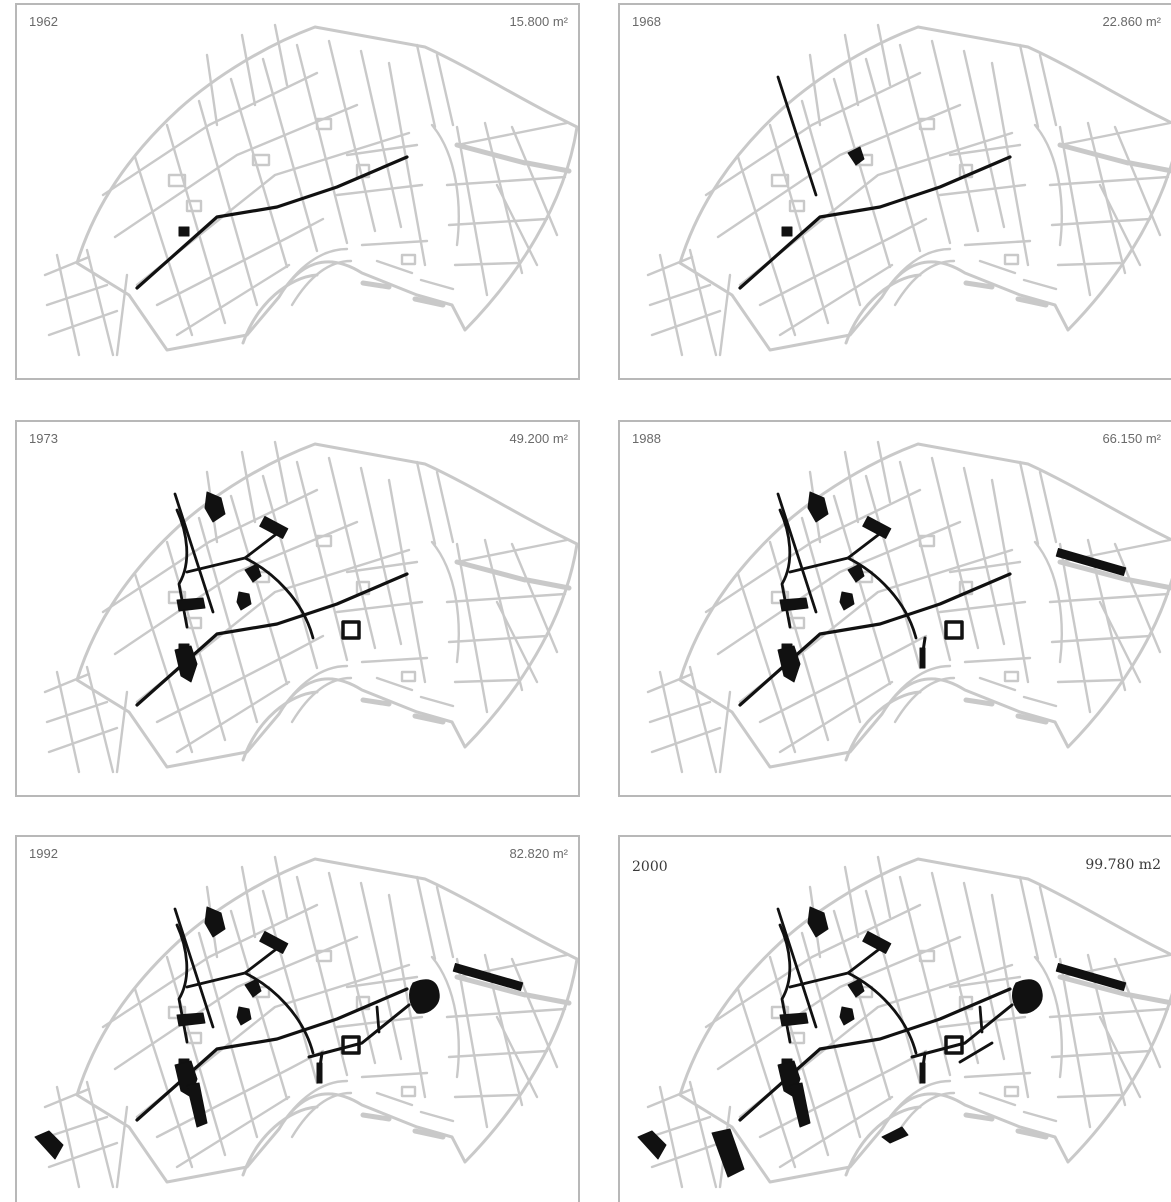  What do you see at coordinates (894, 1018) in the screenshot?
I see `map-panel-2000: 2000 99.780 m2` at bounding box center [894, 1018].